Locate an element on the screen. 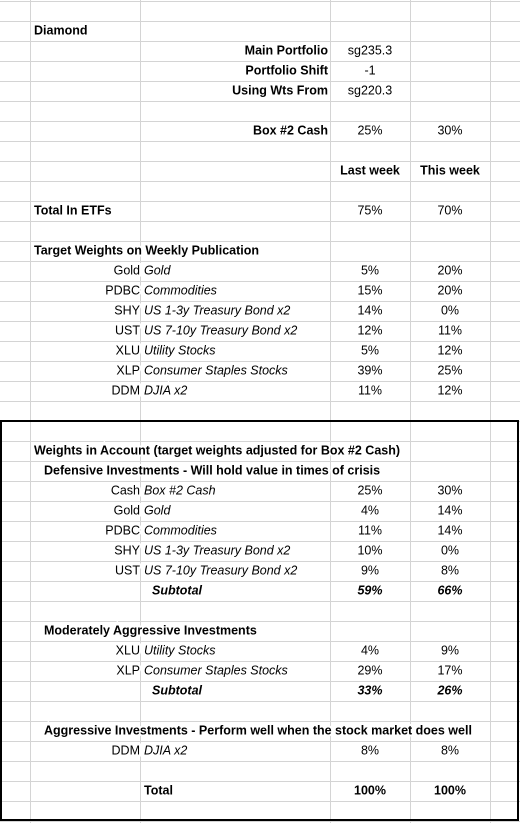 The image size is (520, 823). total-label: Total is located at coordinates (158, 790).